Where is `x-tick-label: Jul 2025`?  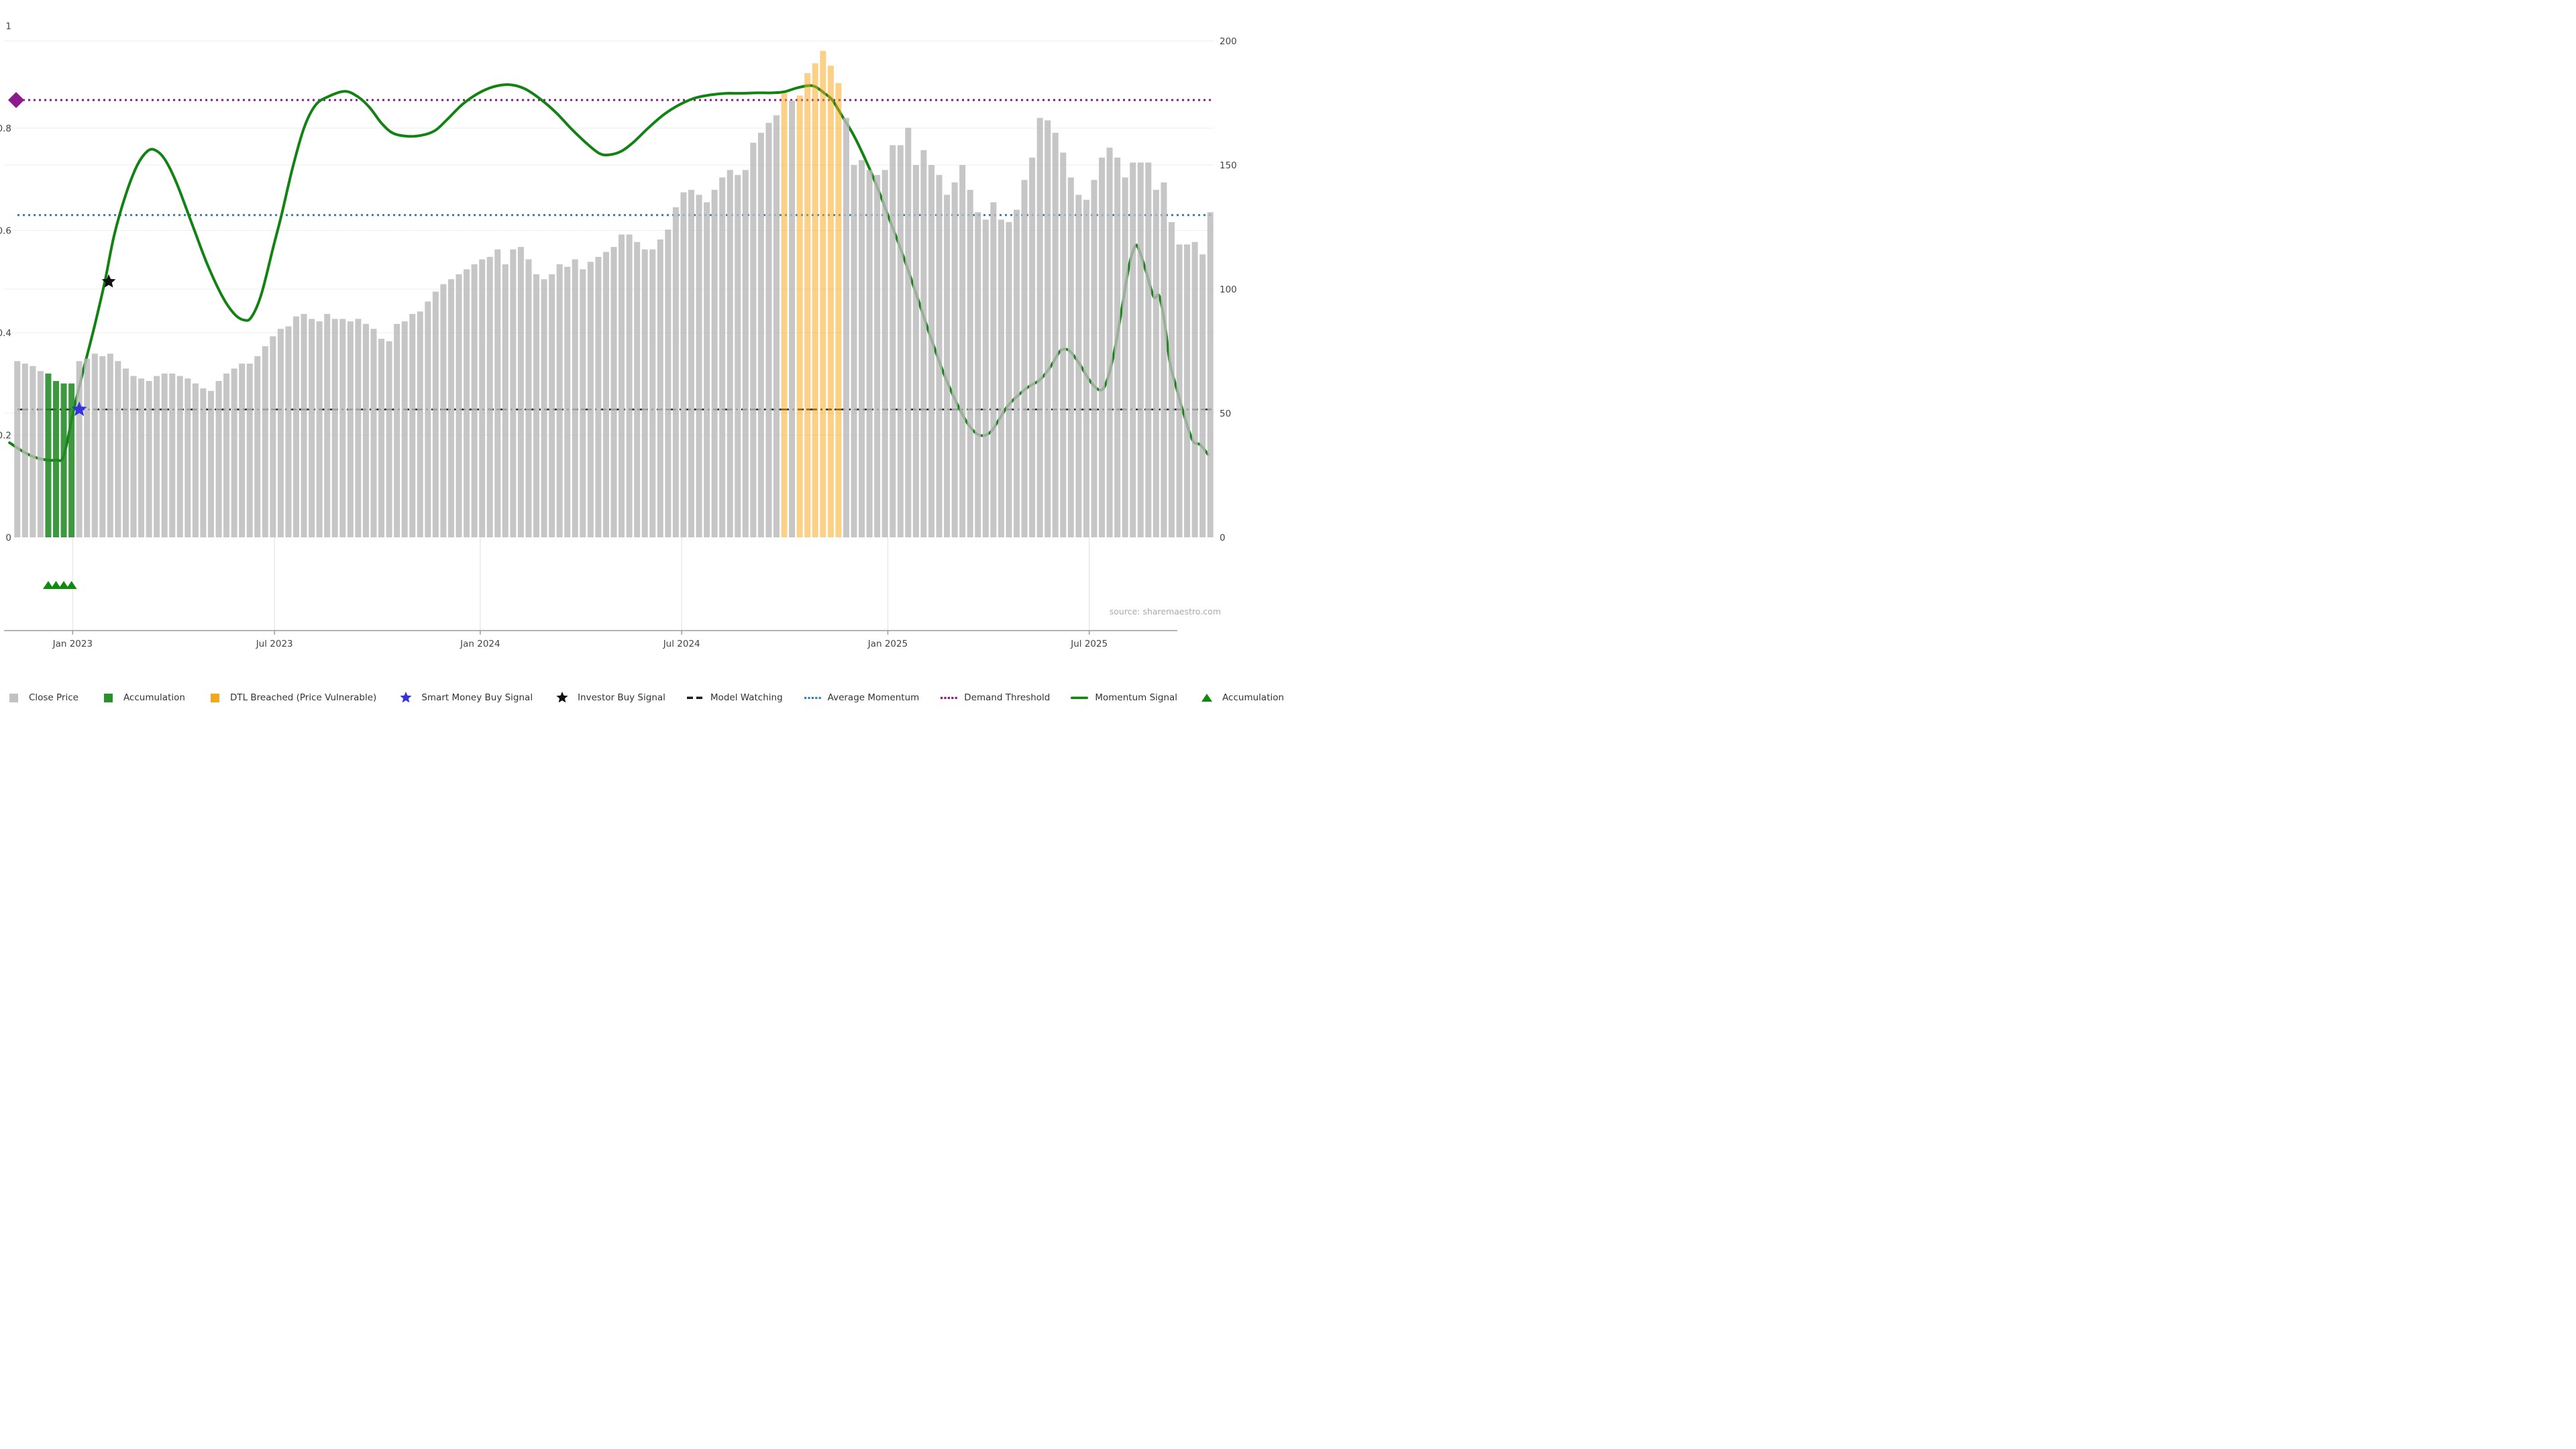
x-tick-label: Jul 2025 is located at coordinates (1089, 644).